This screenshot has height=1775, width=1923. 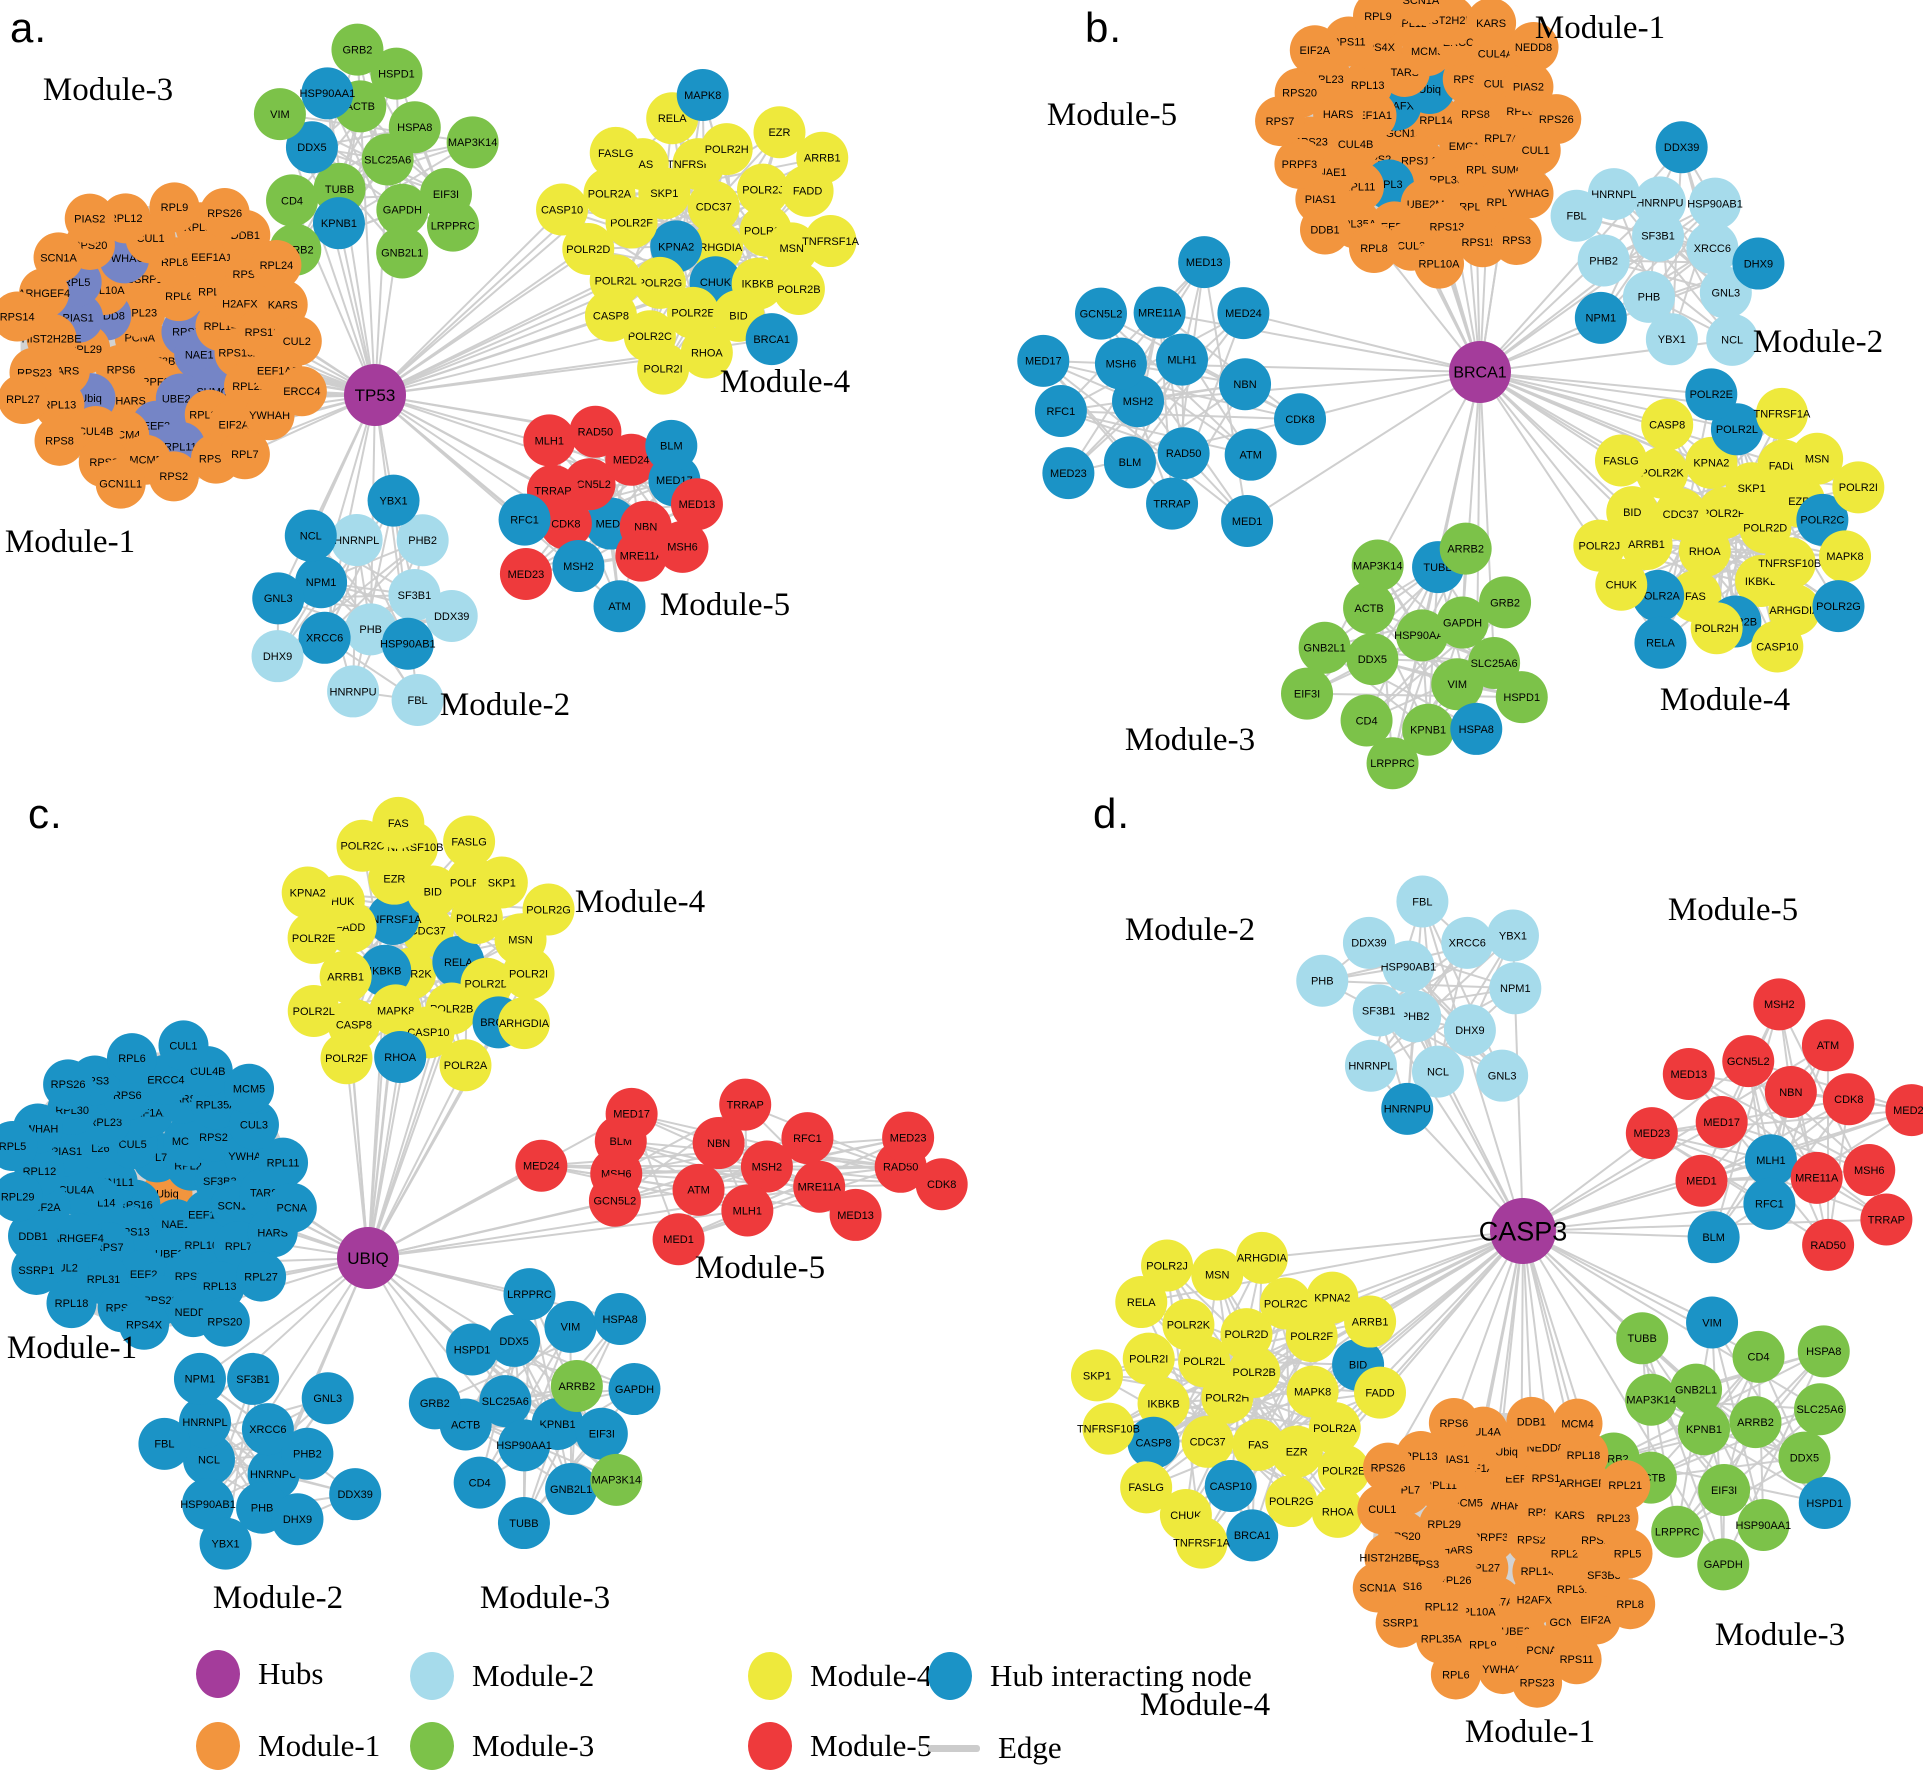 What do you see at coordinates (435, 1404) in the screenshot?
I see `node-label: GRB2` at bounding box center [435, 1404].